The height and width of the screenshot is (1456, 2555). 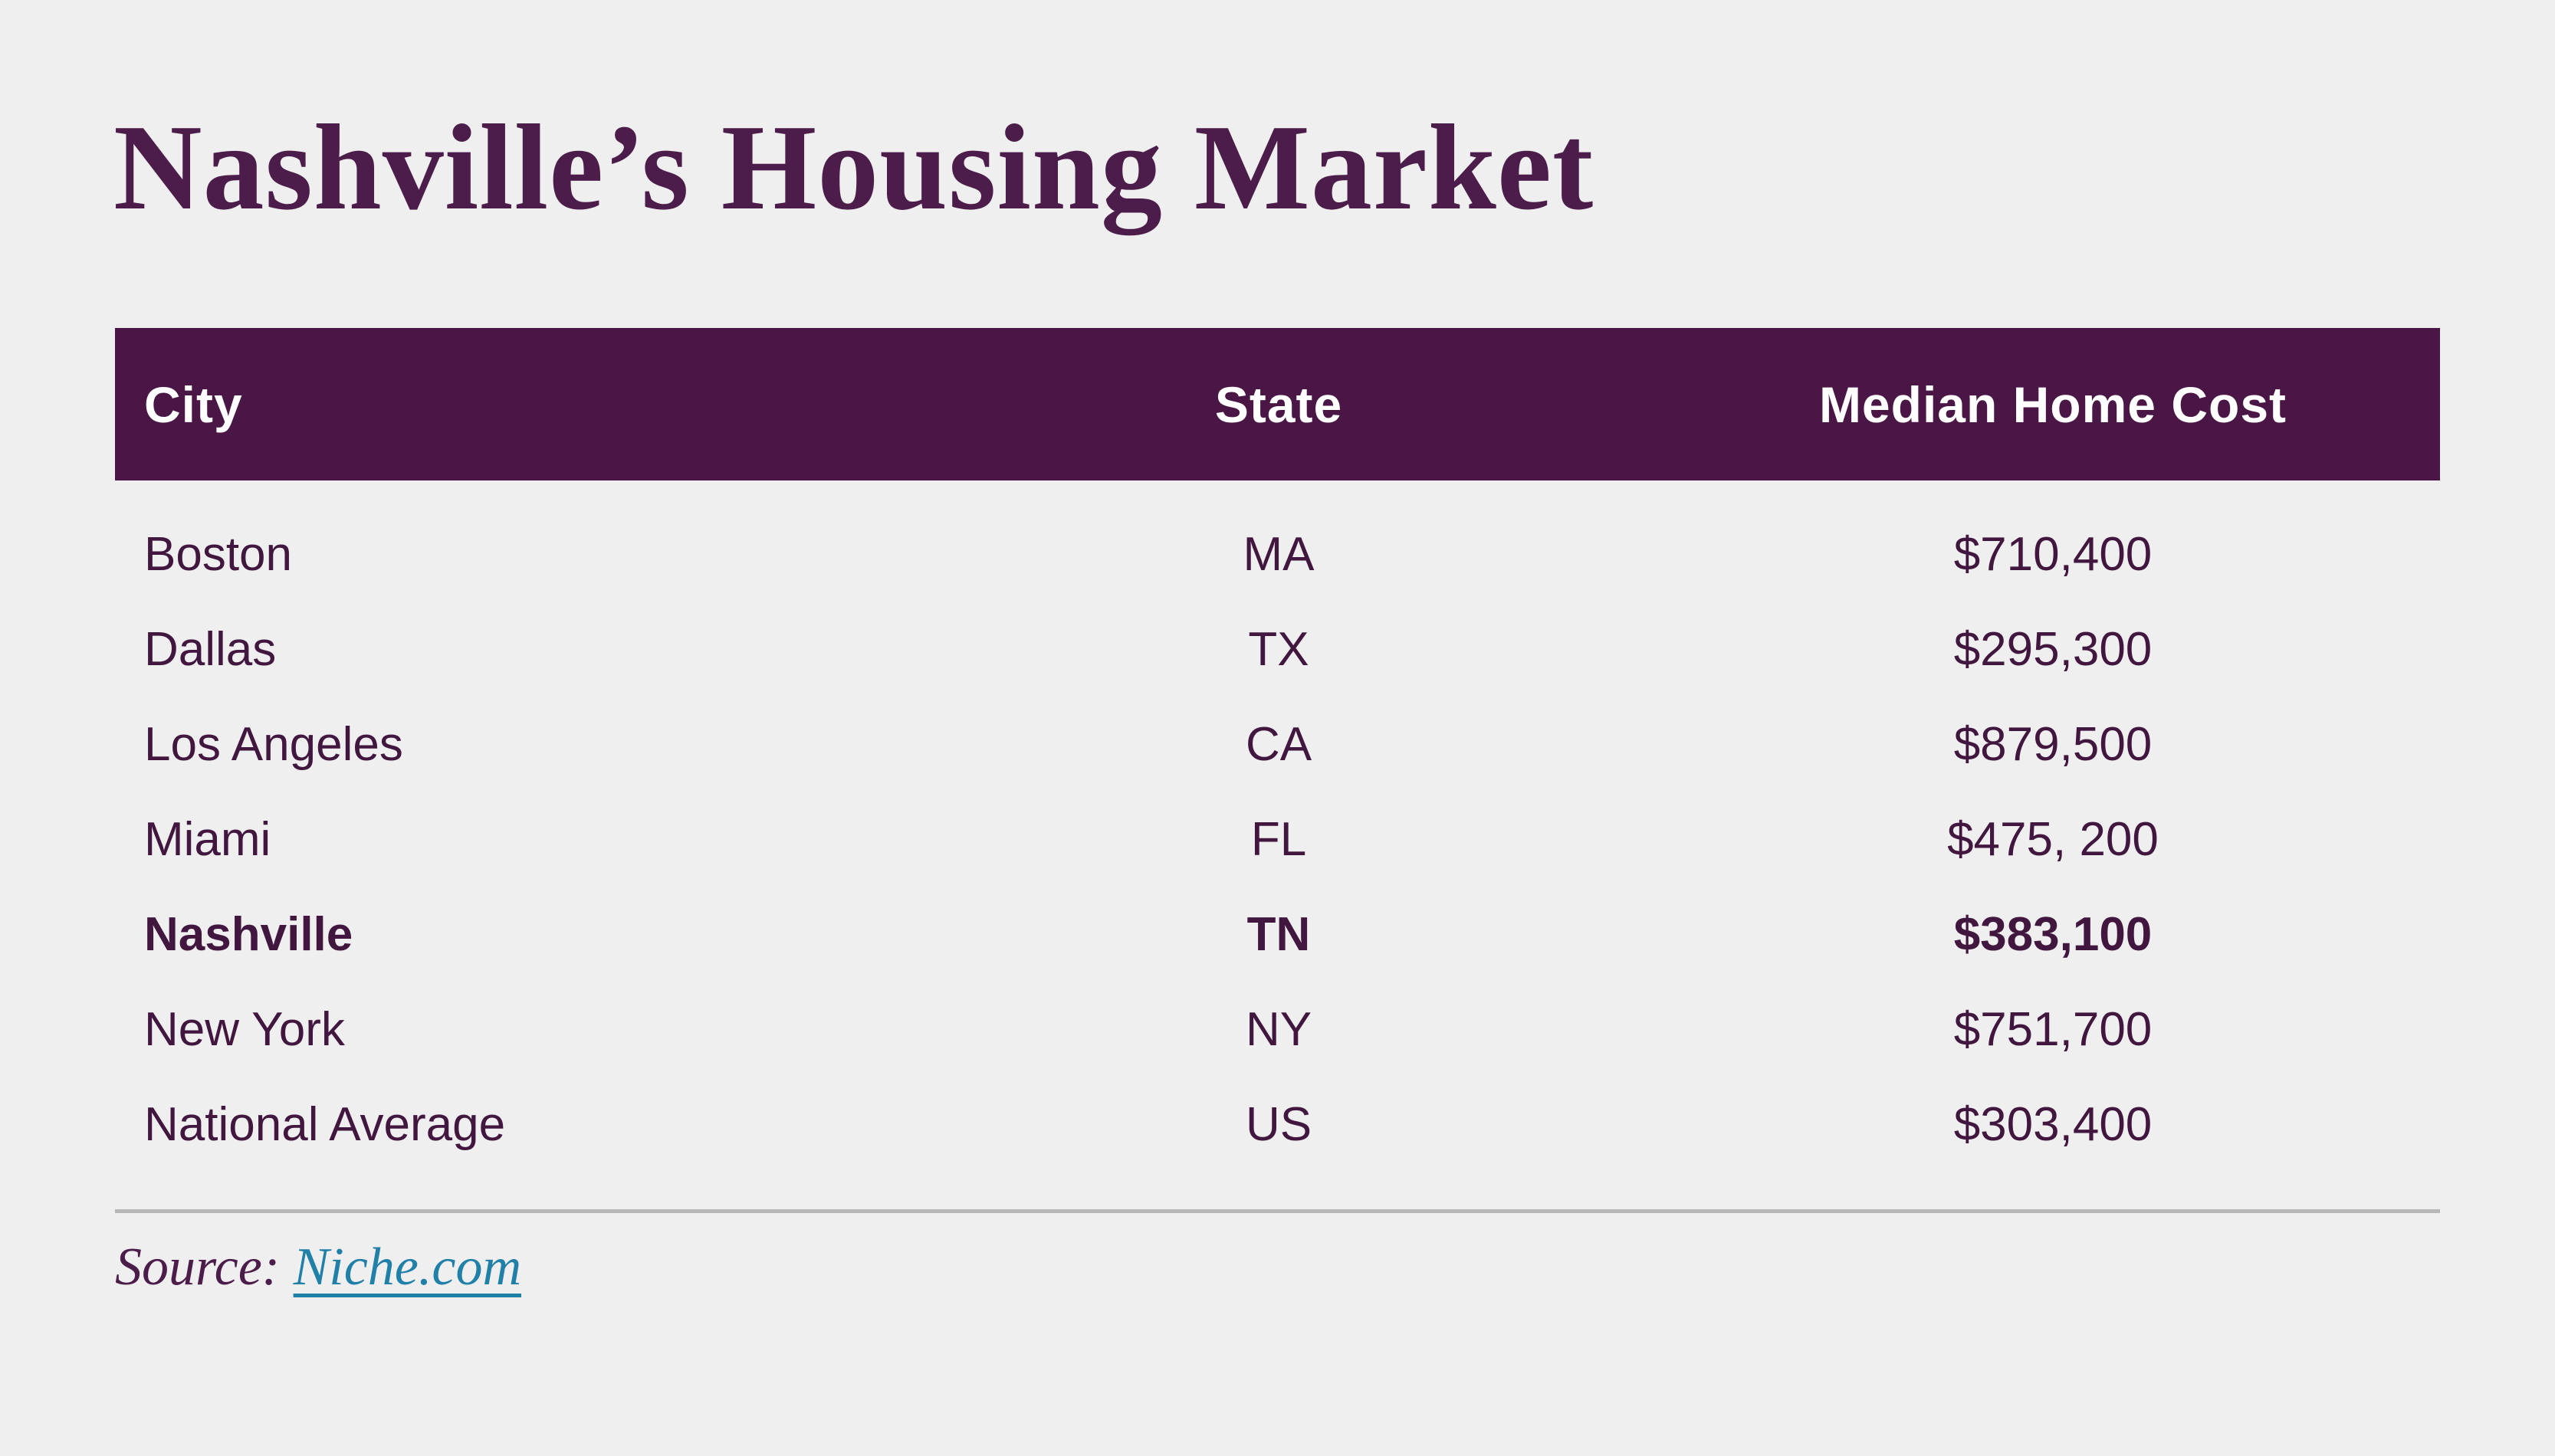 I want to click on state-cell: NY, so click(x=1278, y=1029).